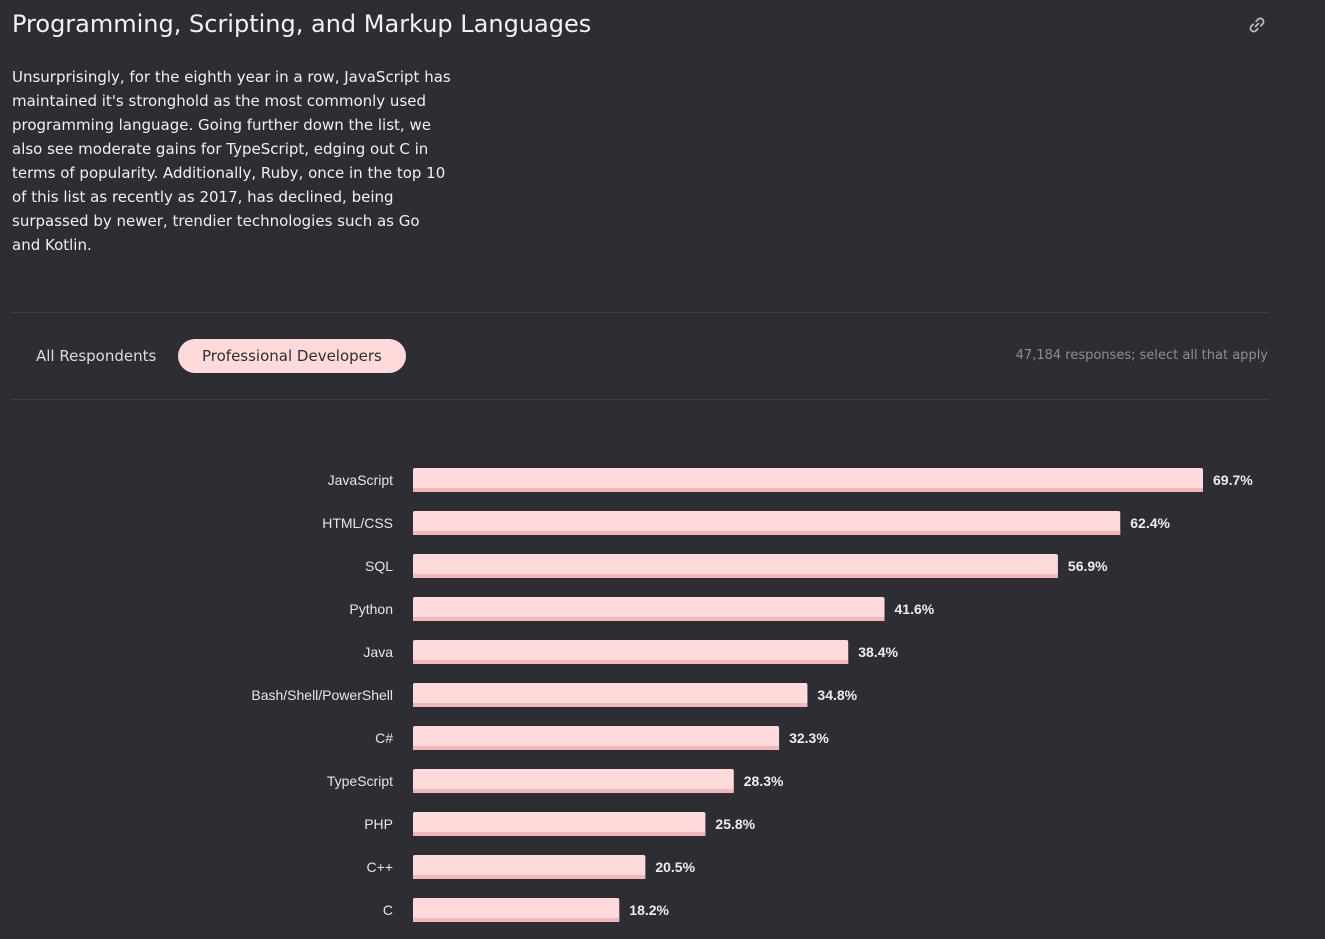 This screenshot has width=1325, height=939. I want to click on category-label: Bash/Shell/PowerShell, so click(322, 695).